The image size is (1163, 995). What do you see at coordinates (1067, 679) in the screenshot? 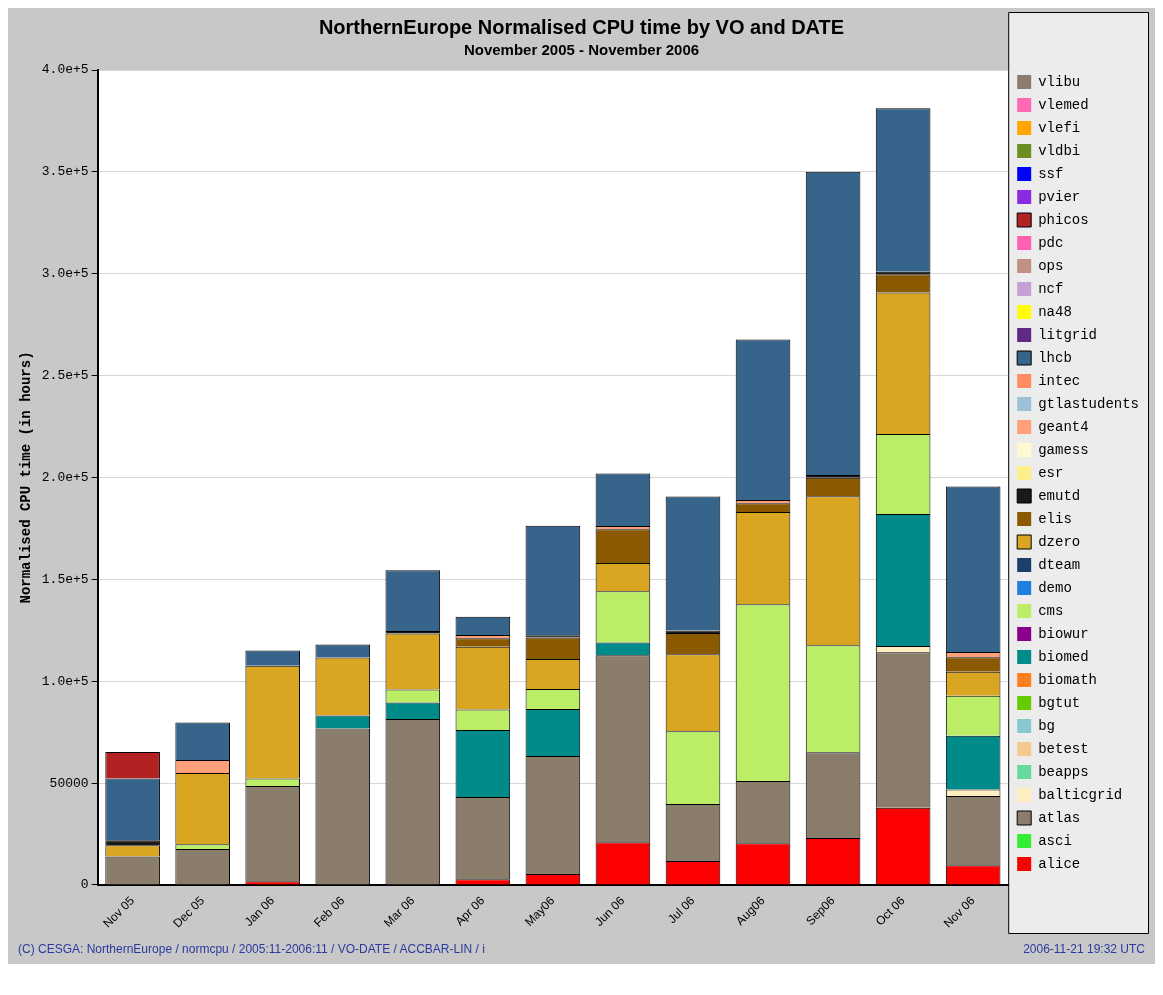
I see `legend-label: biomath` at bounding box center [1067, 679].